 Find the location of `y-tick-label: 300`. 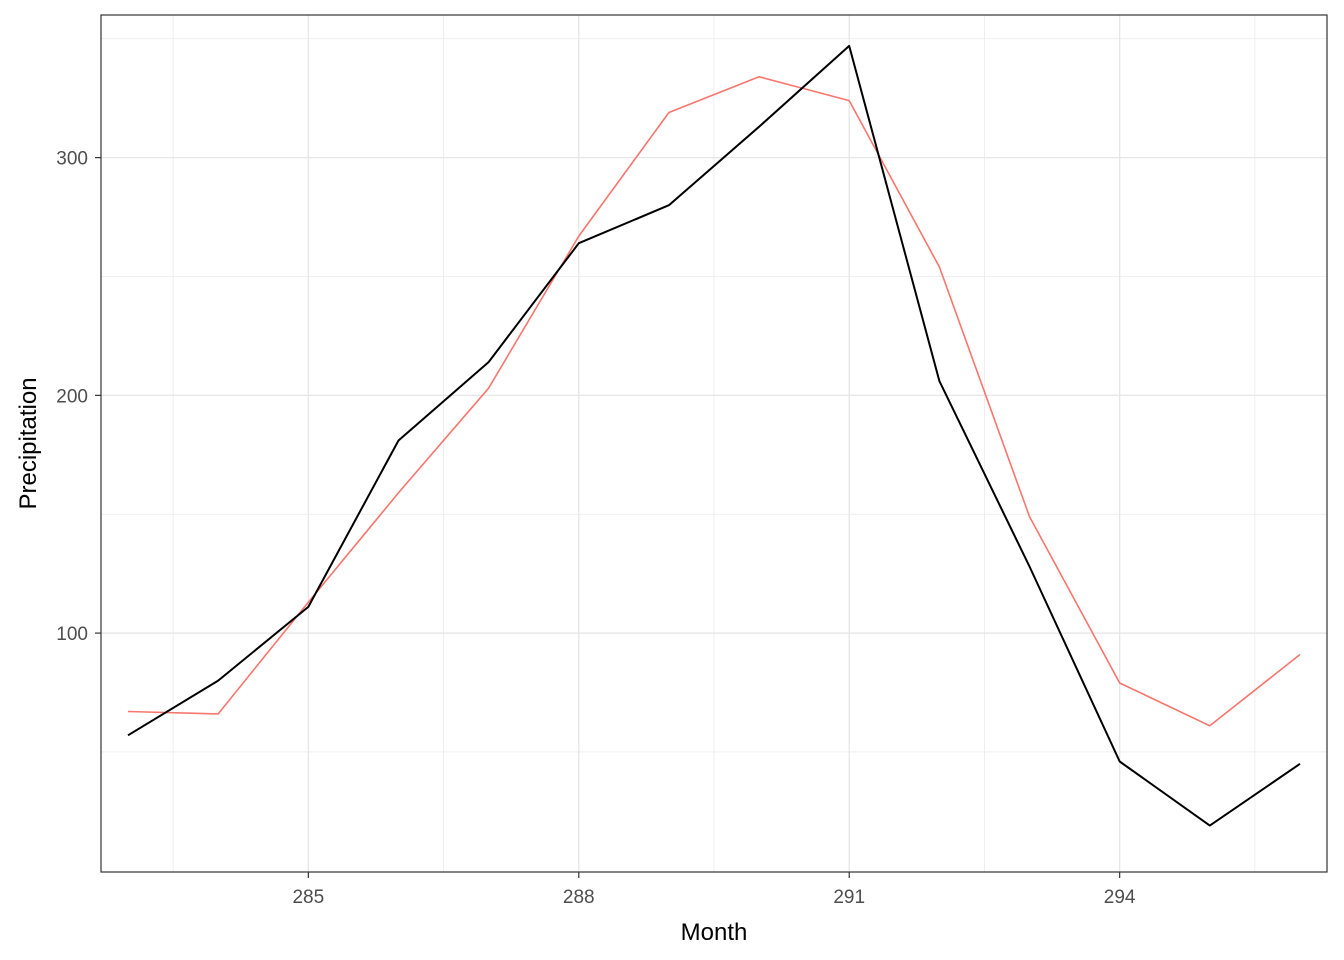

y-tick-label: 300 is located at coordinates (72, 159).